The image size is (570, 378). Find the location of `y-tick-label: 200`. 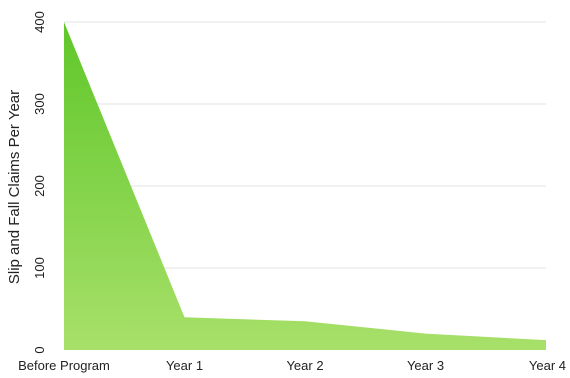

y-tick-label: 200 is located at coordinates (39, 186).